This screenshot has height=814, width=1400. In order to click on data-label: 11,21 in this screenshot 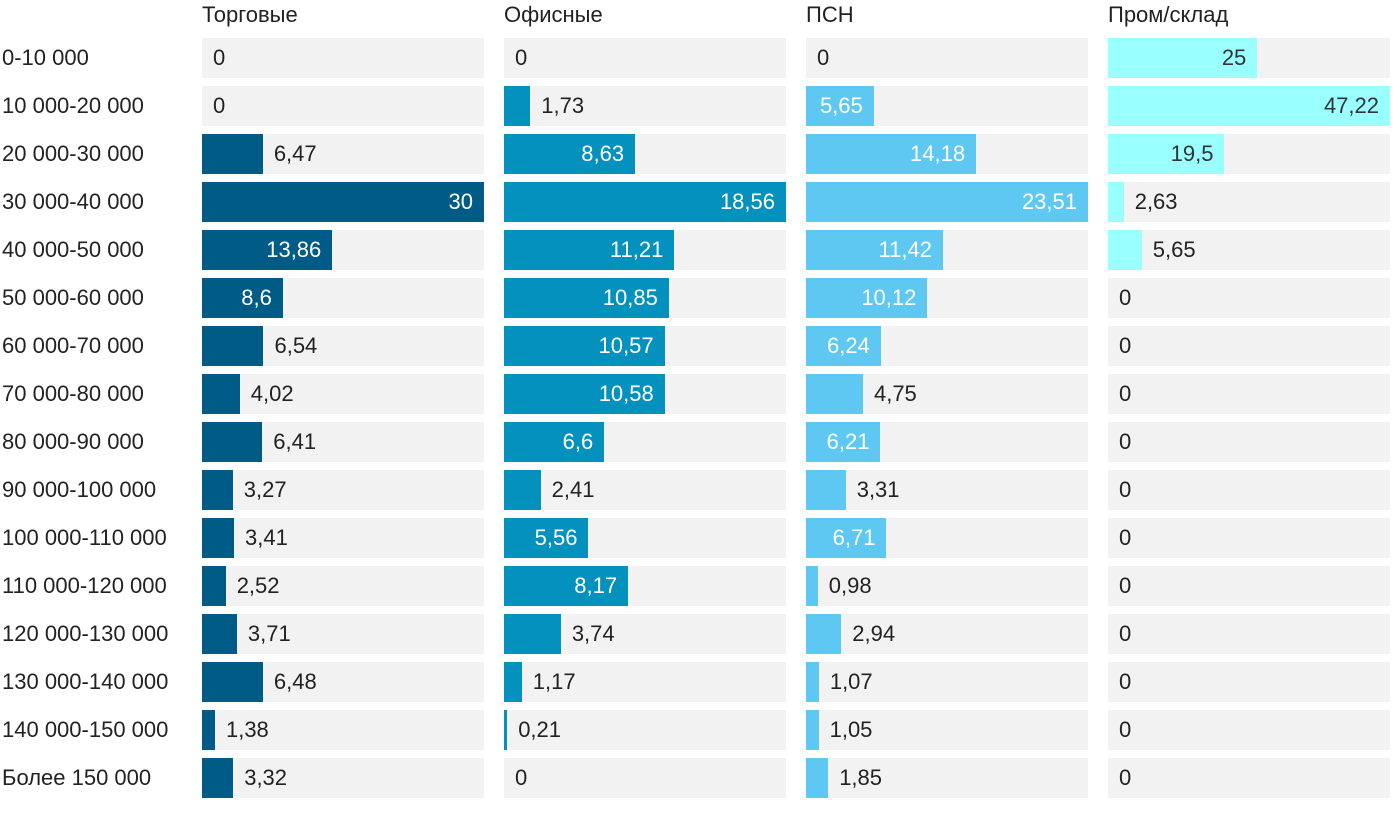, I will do `click(636, 249)`.